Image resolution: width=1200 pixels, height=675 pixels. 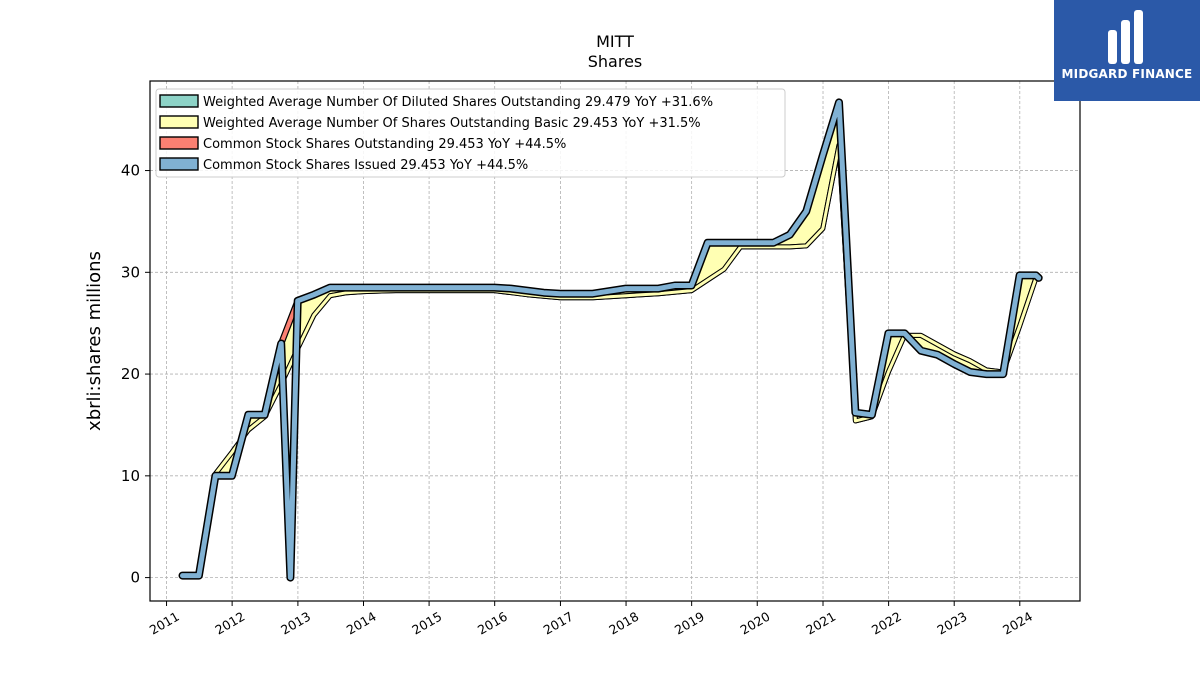 I want to click on y-axis-label: xbrli:shares millions, so click(x=94, y=341).